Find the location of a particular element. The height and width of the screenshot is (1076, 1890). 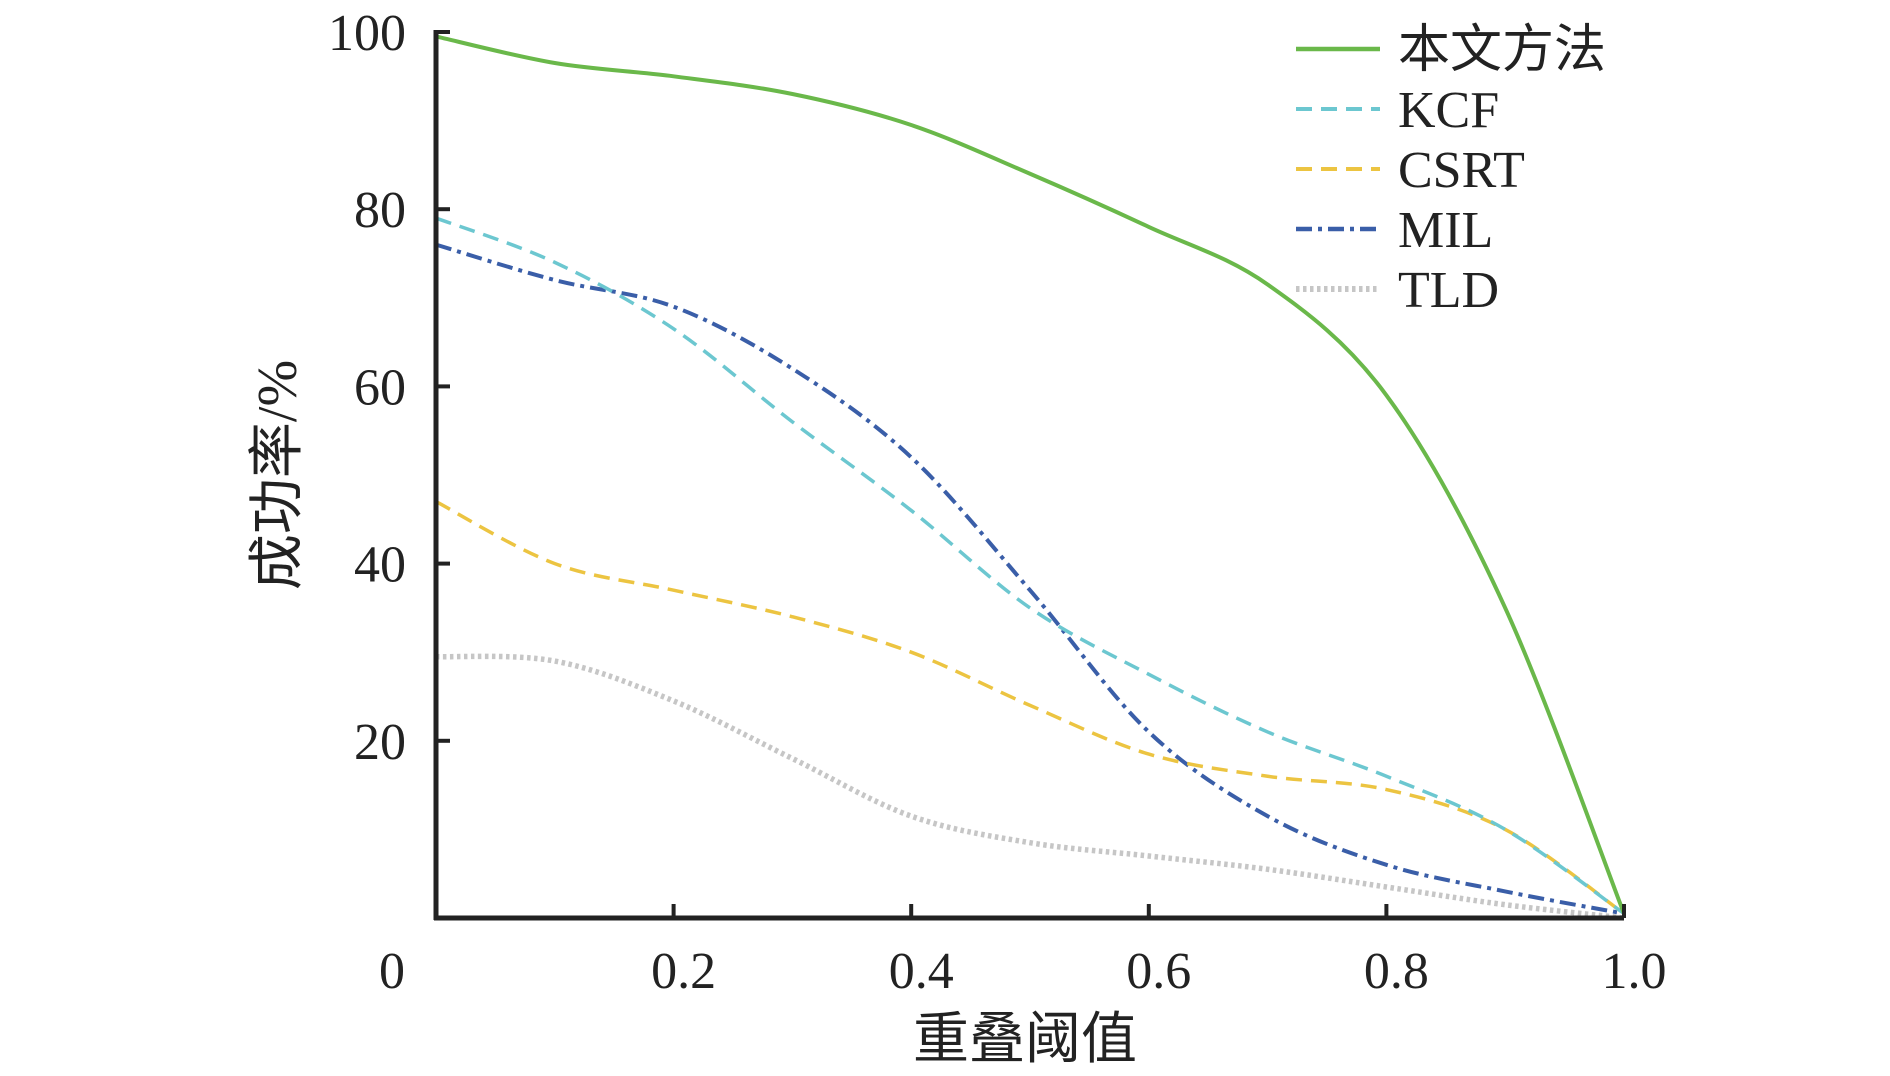

legend-label-1: KCF is located at coordinates (1448, 110).